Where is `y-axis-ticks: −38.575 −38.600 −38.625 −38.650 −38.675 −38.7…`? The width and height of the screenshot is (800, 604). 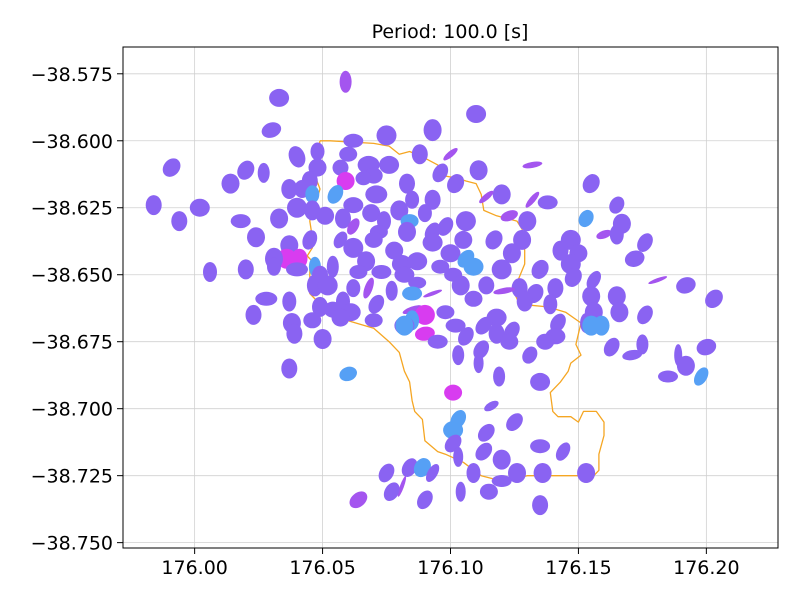 y-axis-ticks: −38.575 −38.600 −38.625 −38.650 −38.675 −38.7… is located at coordinates (77, 309).